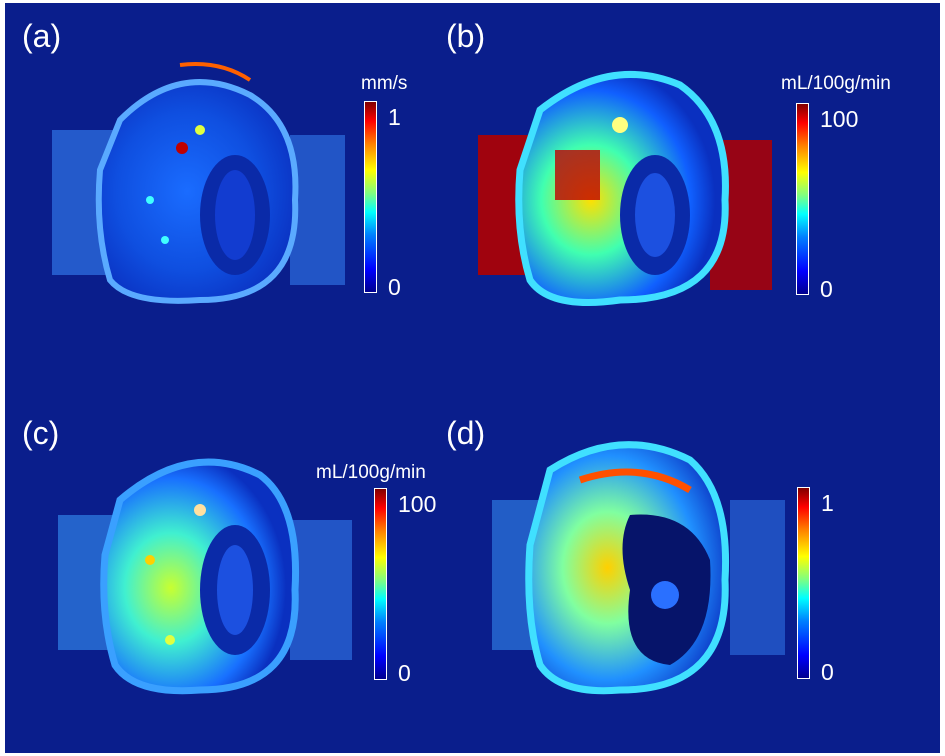  Describe the element at coordinates (839, 119) in the screenshot. I see `colorbar-max-b: 100` at that location.